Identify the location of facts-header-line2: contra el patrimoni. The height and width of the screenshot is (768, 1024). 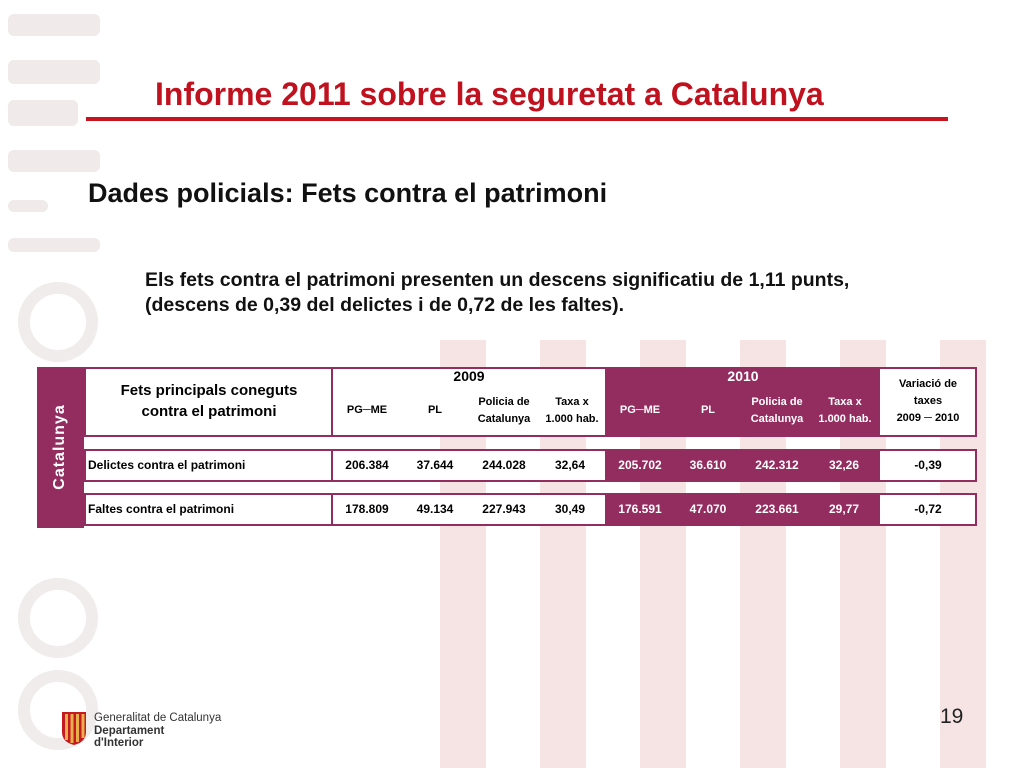
(209, 411).